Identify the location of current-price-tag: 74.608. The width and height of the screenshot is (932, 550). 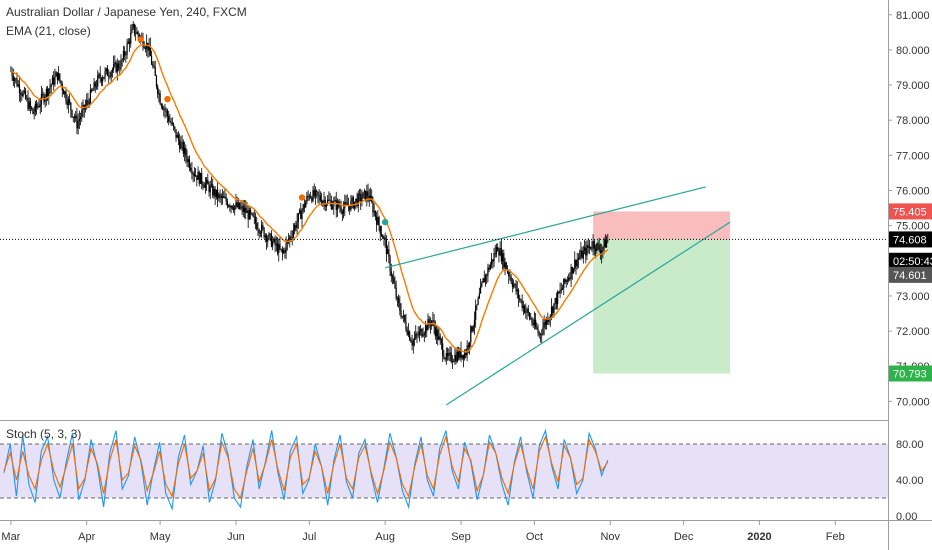
(910, 239).